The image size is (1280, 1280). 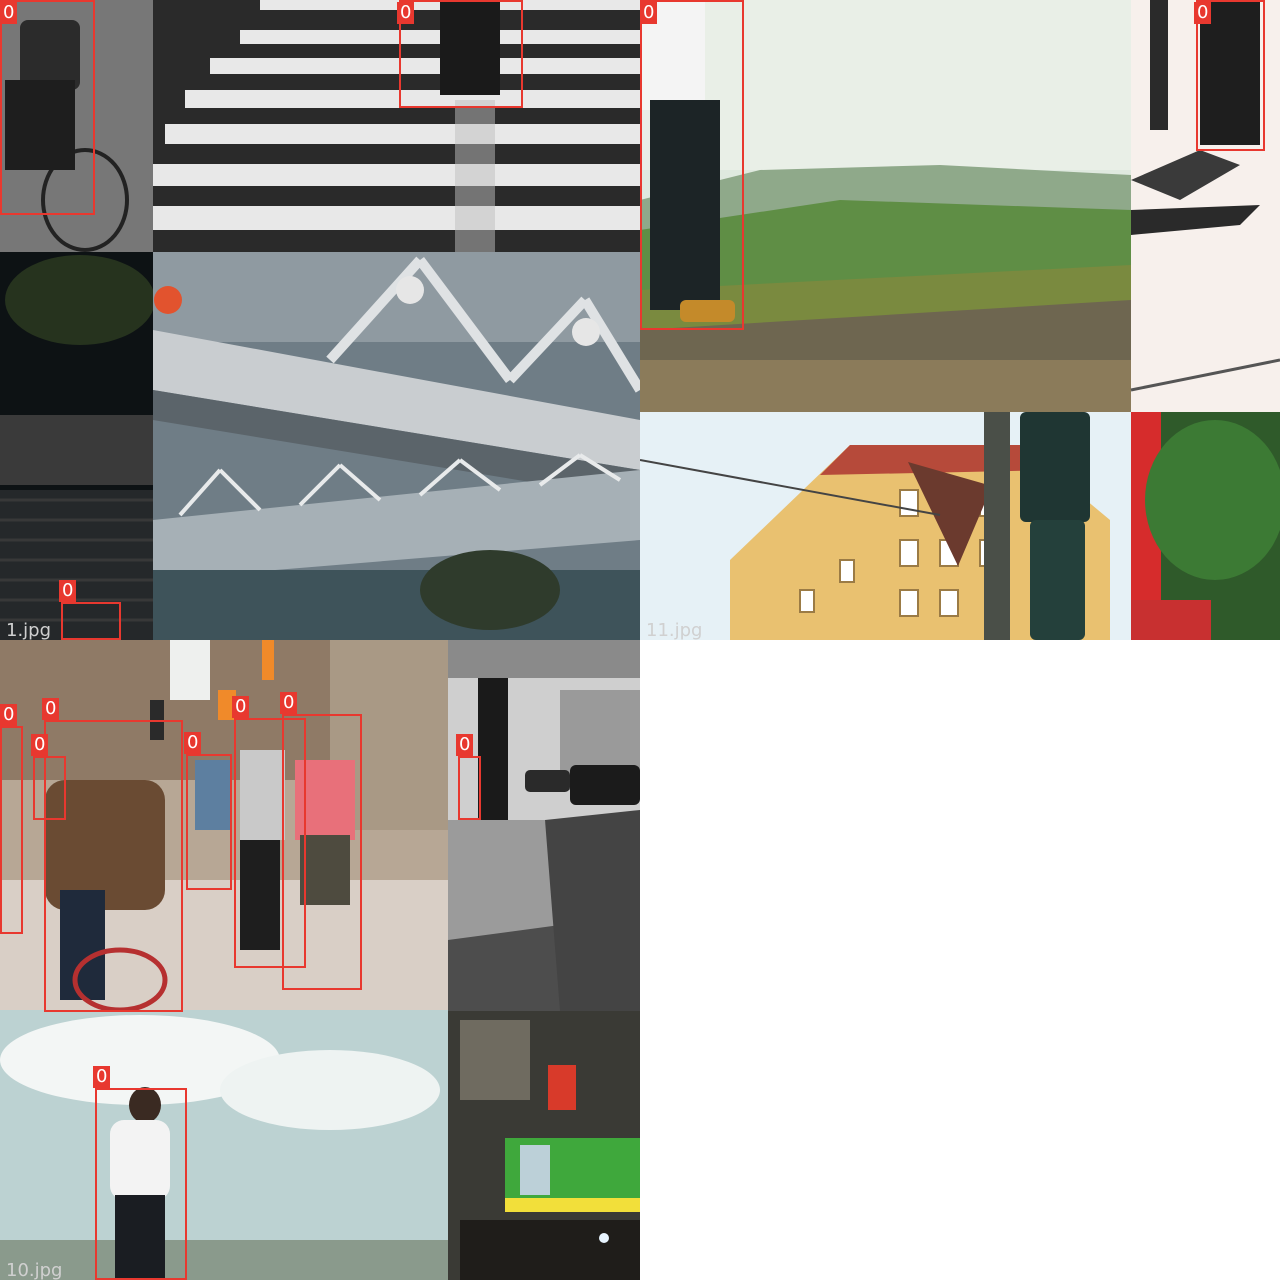 I want to click on person-label-13: 0, so click(x=102, y=1077).